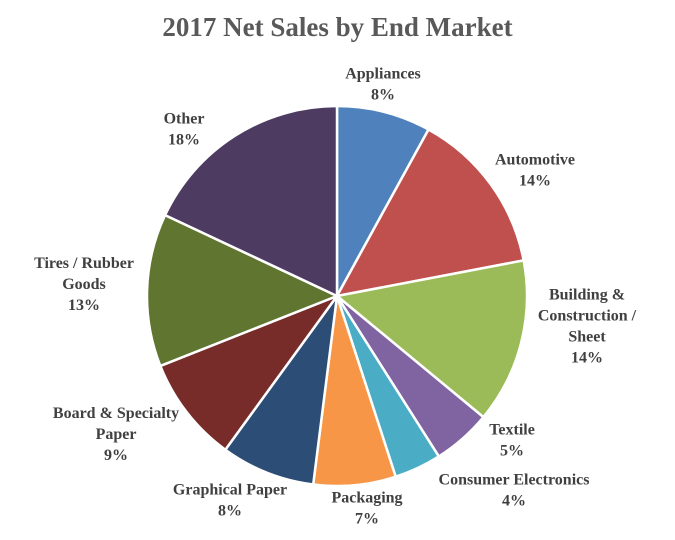 This screenshot has height=540, width=675. I want to click on label-line: Board & Specialty, so click(116, 413).